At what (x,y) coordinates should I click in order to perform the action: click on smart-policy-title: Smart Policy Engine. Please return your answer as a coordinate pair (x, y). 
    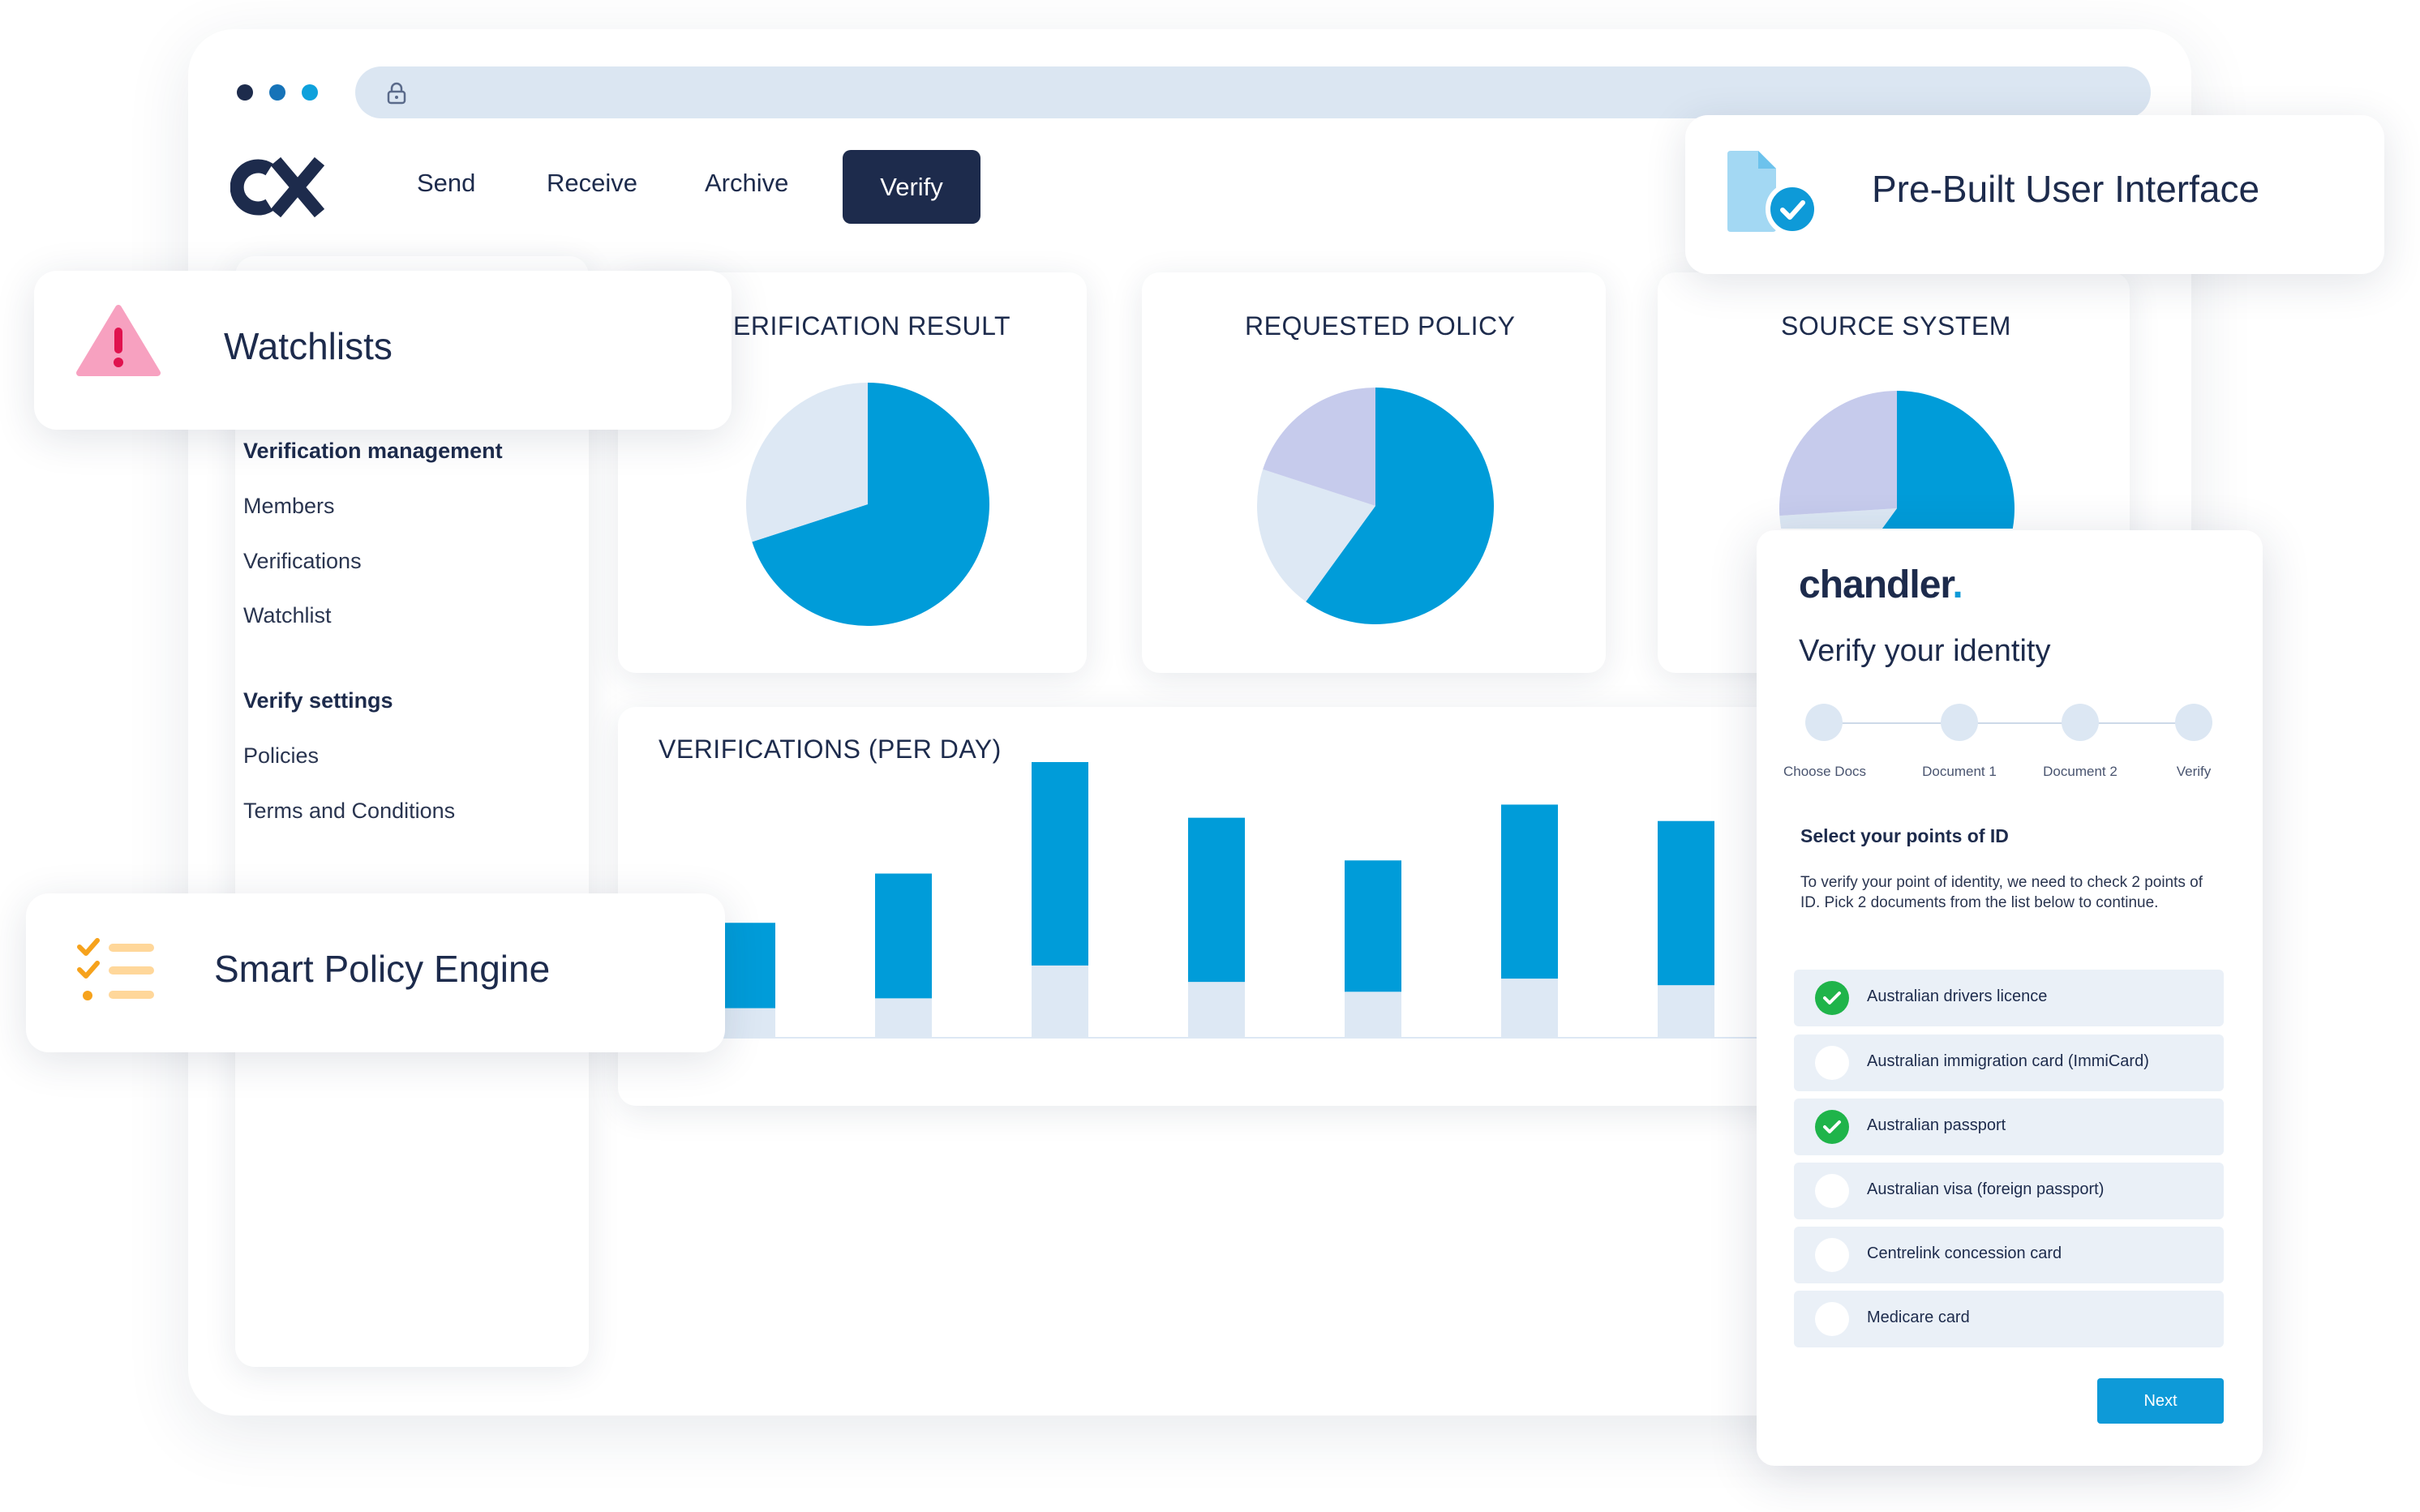
    Looking at the image, I should click on (382, 969).